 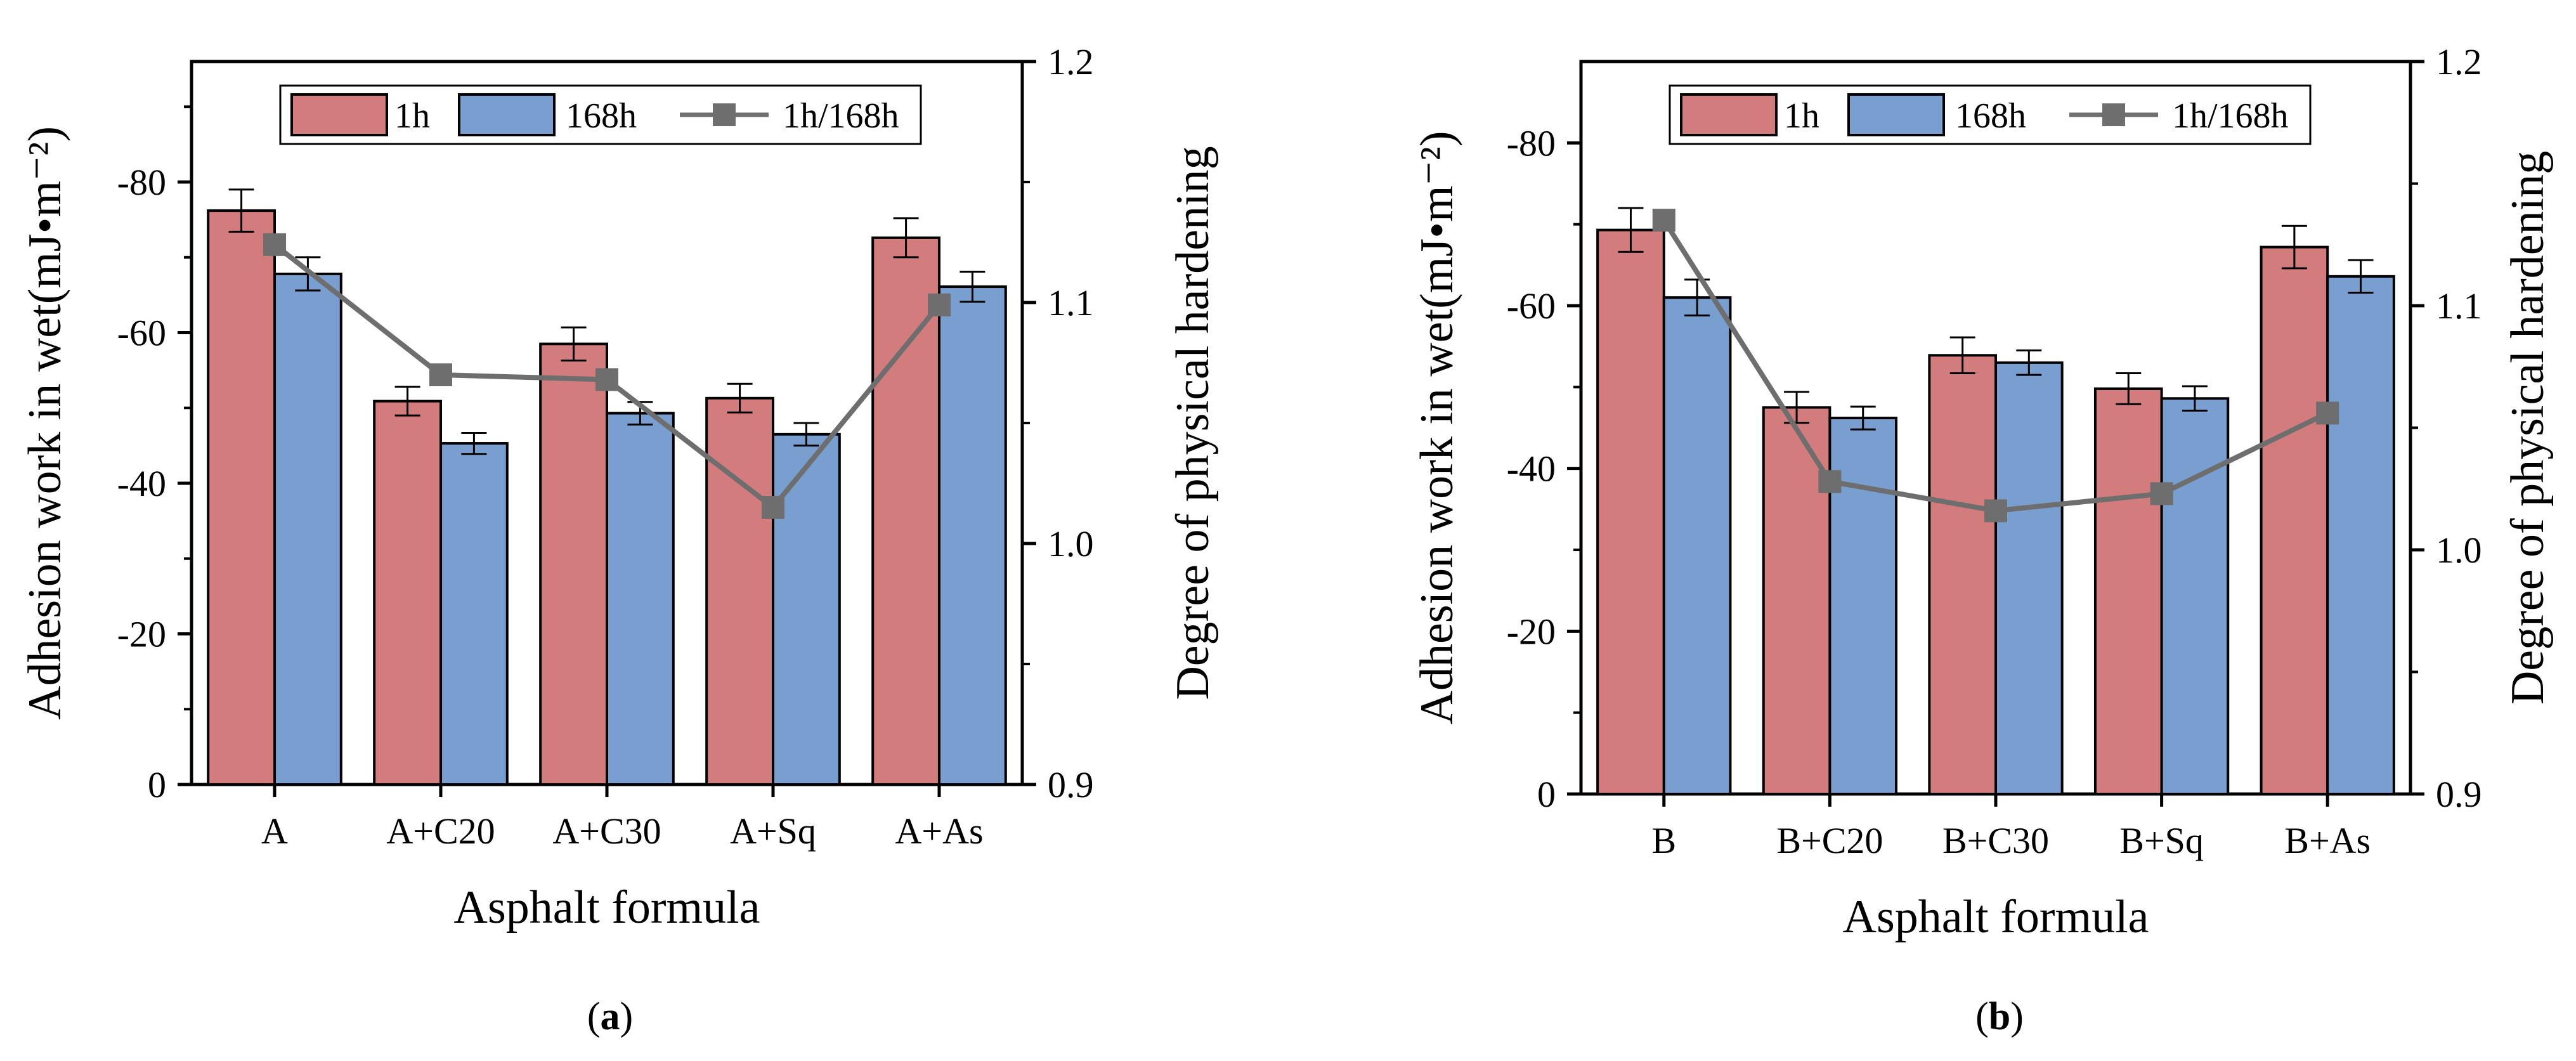 What do you see at coordinates (607, 831) in the screenshot?
I see `x-tick-label: A+C30` at bounding box center [607, 831].